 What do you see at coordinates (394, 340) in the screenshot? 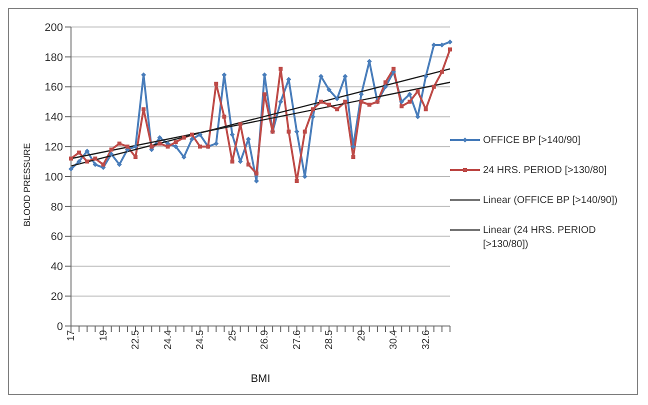
I see `x-tick-label: 30.4` at bounding box center [394, 340].